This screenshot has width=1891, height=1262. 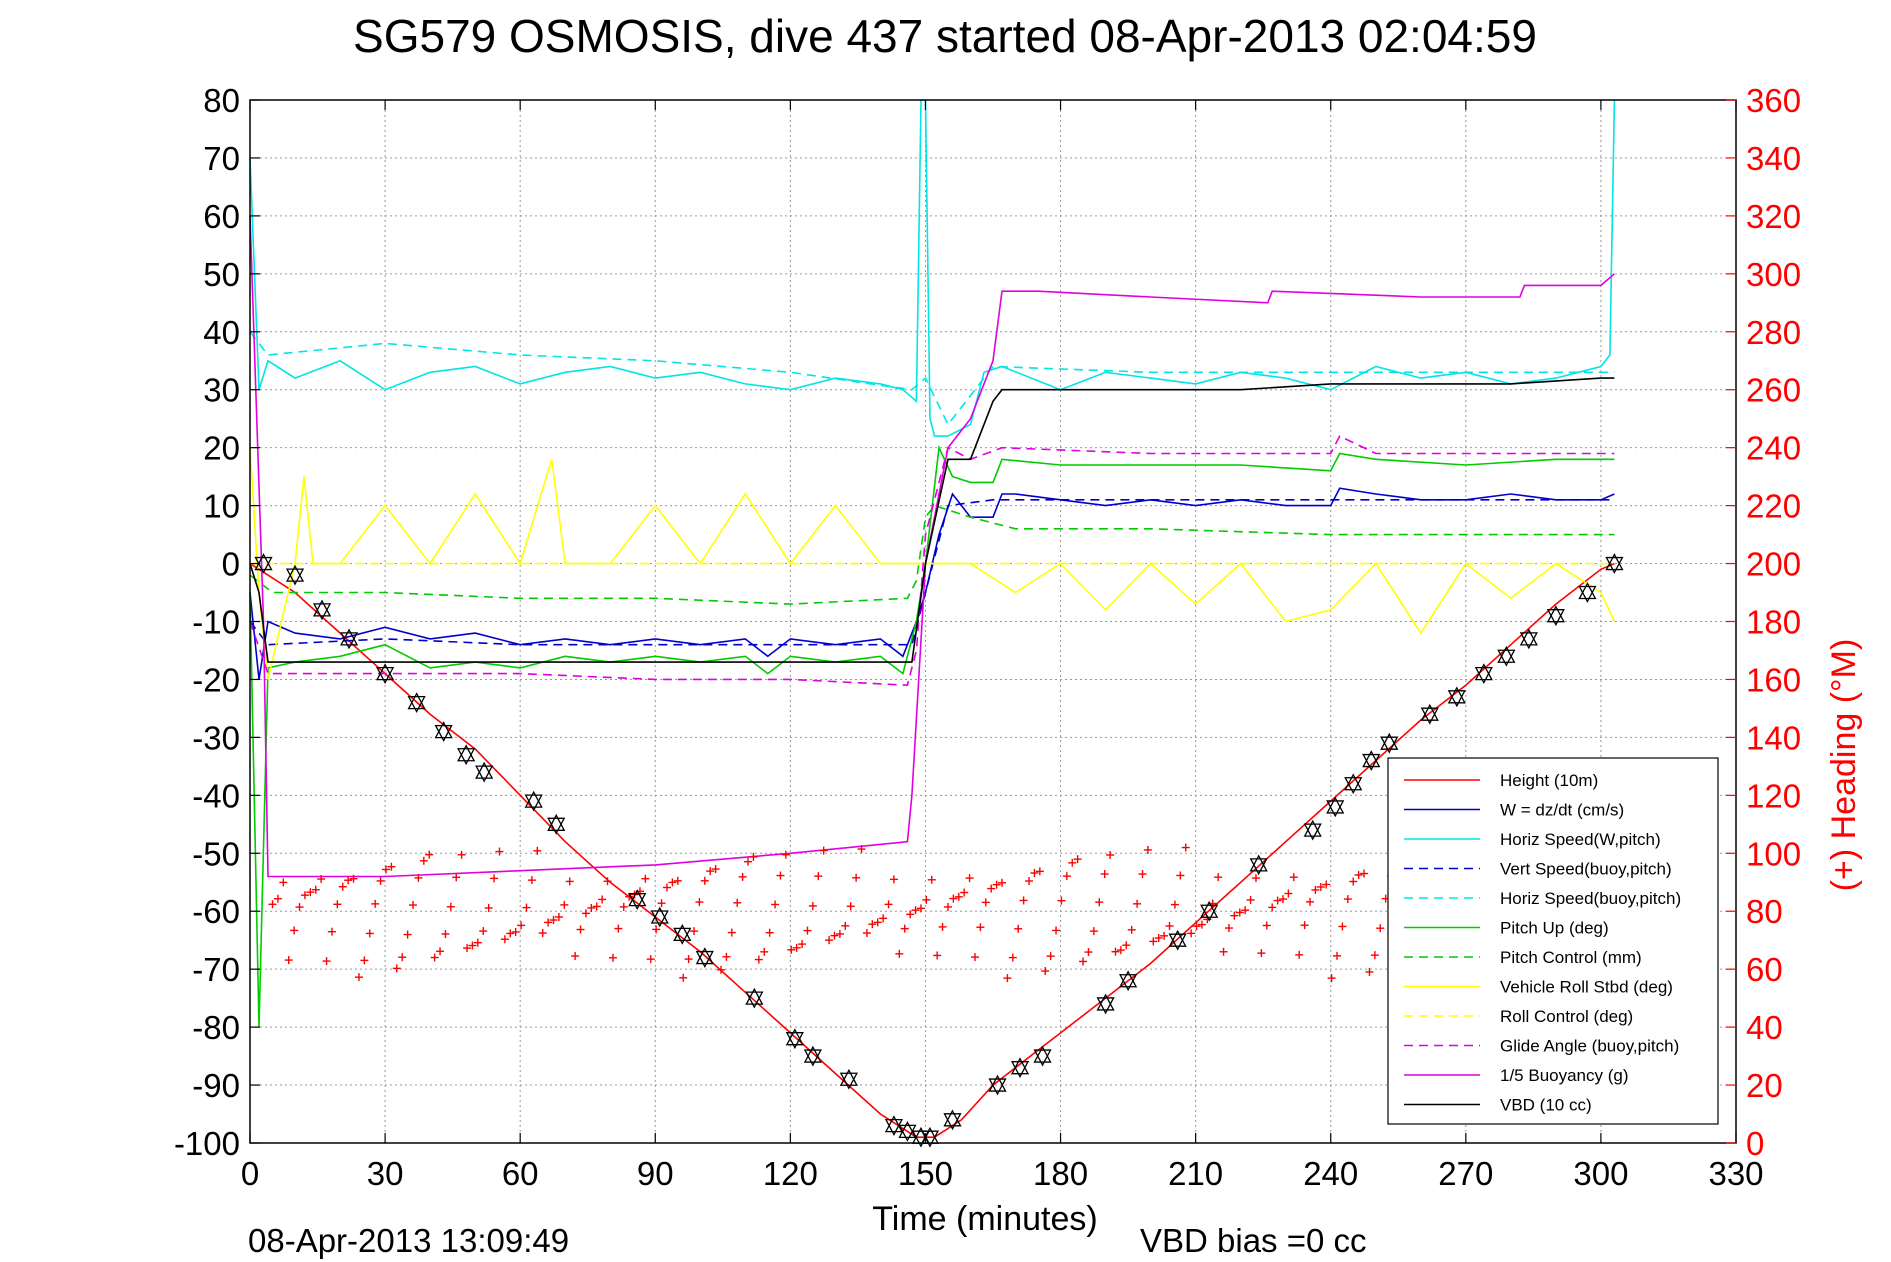 I want to click on y-tick-label: 40, so click(x=221, y=332).